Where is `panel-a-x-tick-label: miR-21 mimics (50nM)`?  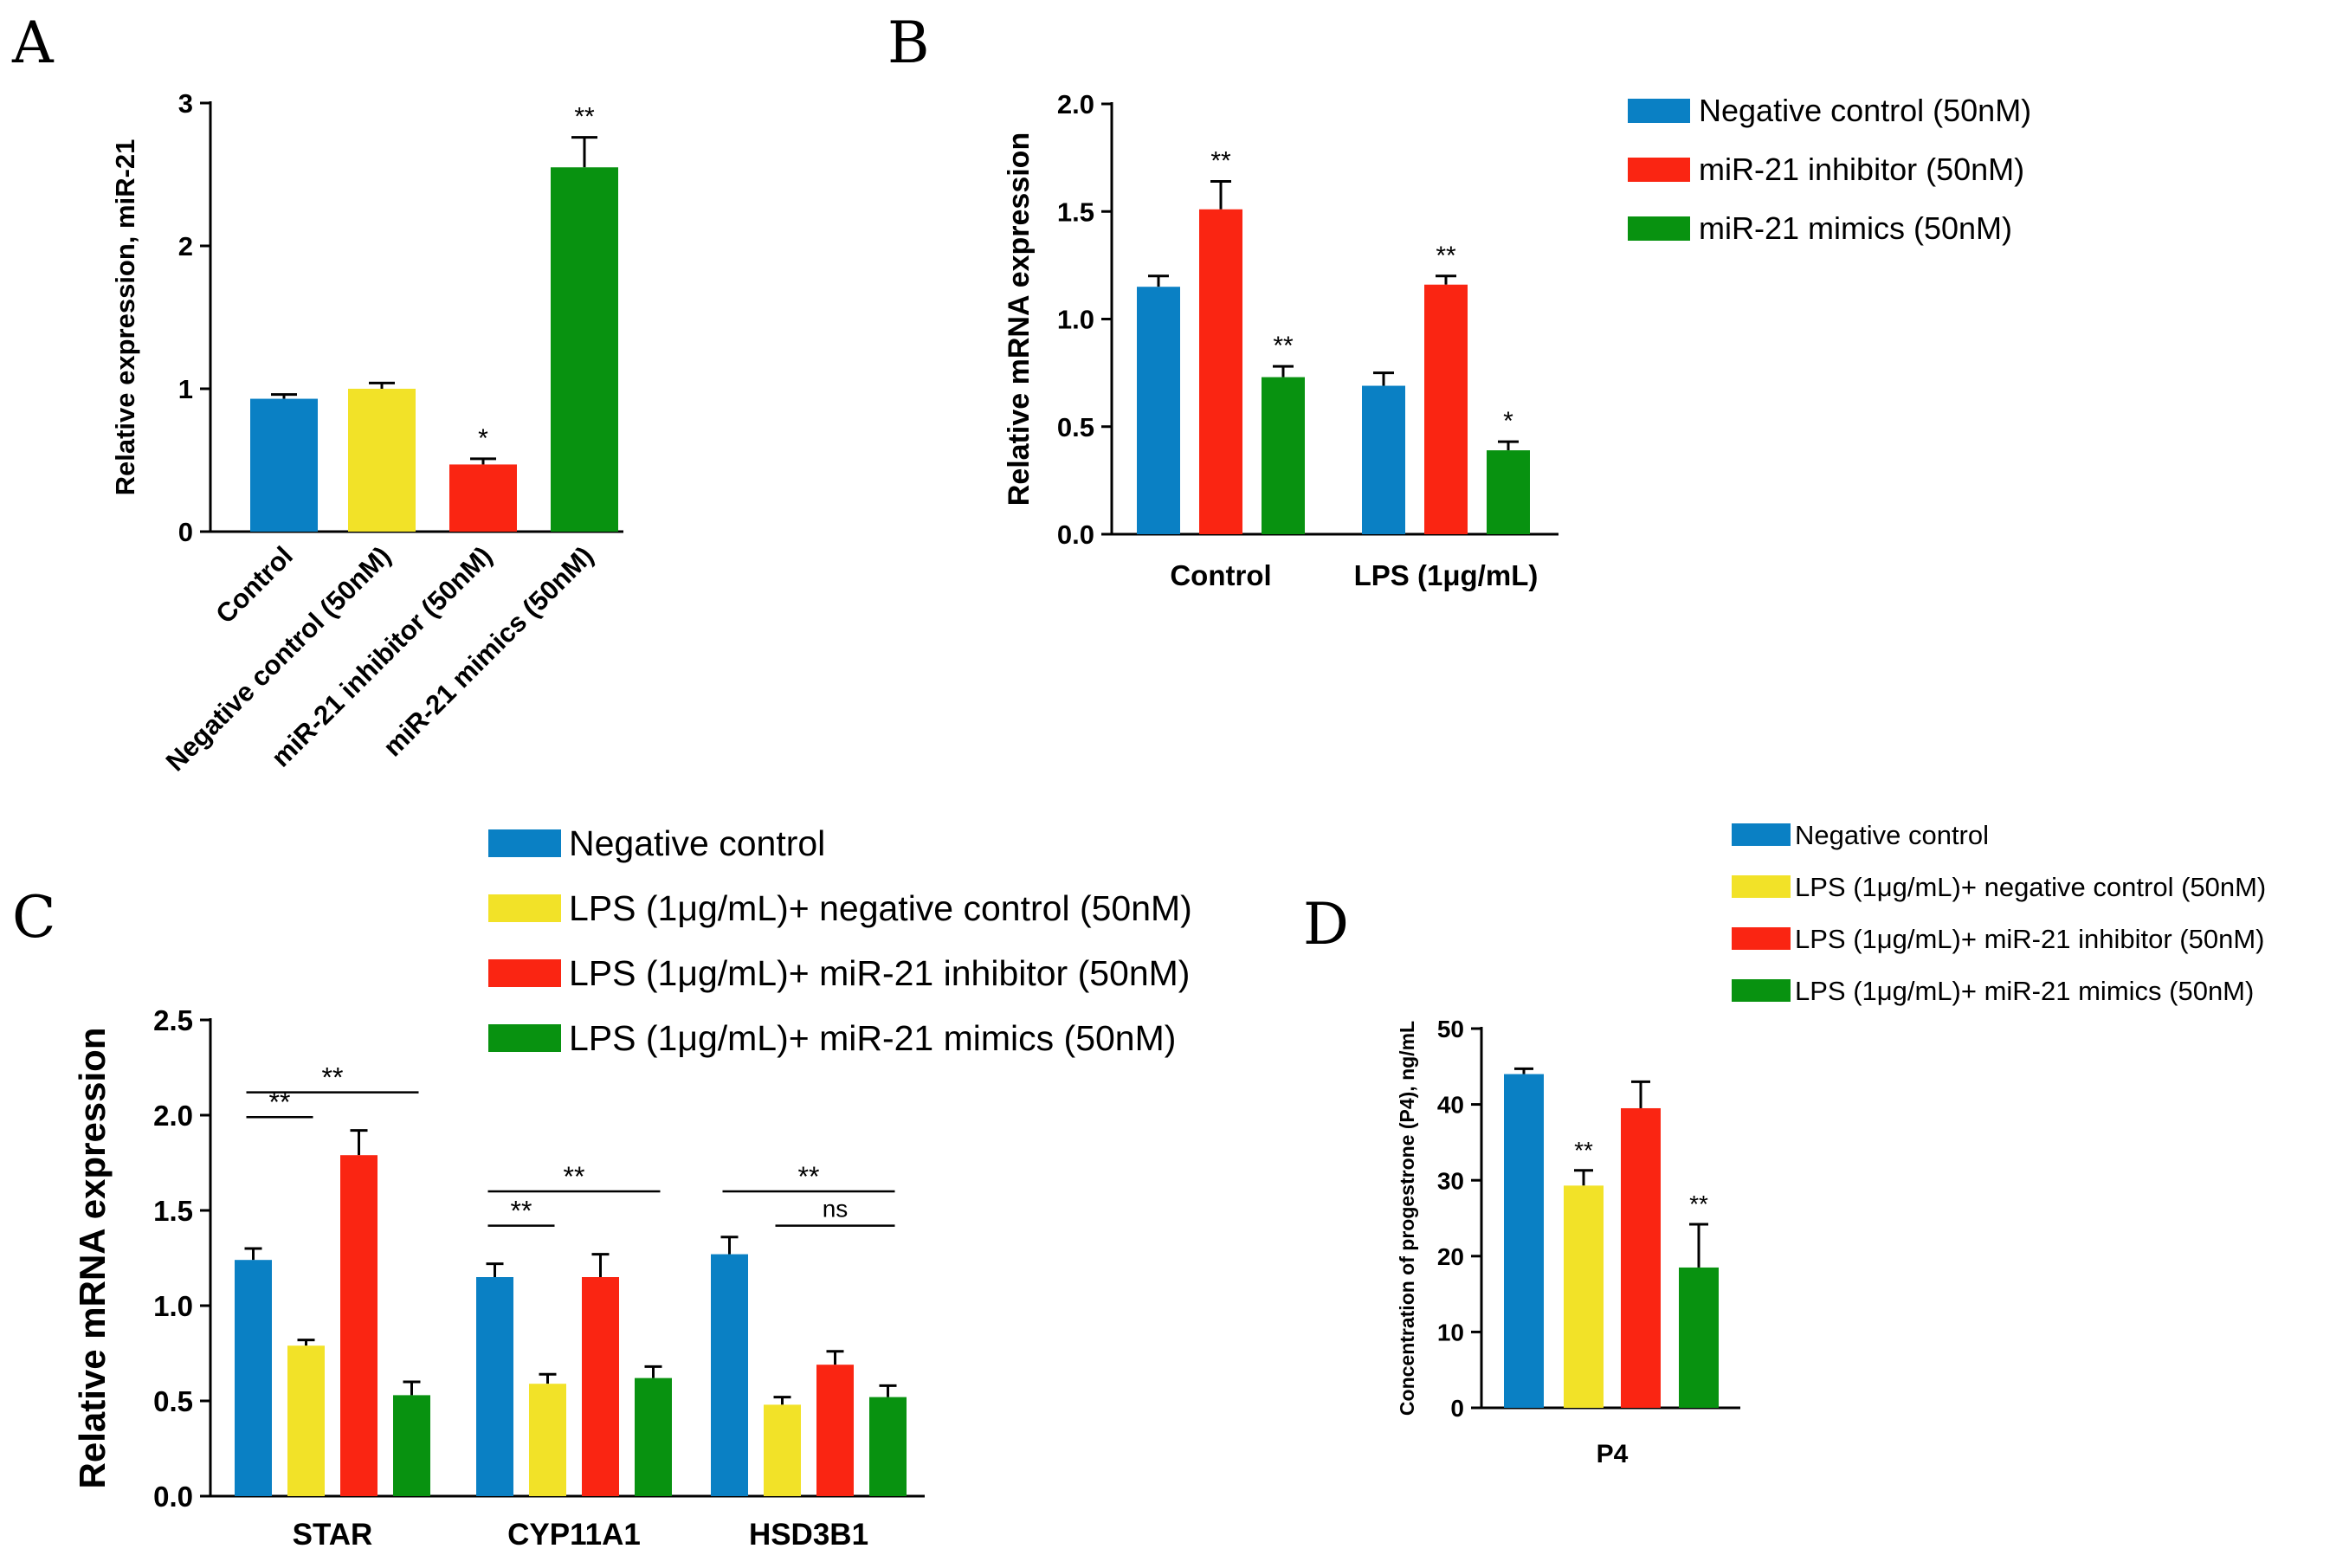 panel-a-x-tick-label: miR-21 mimics (50nM) is located at coordinates (489, 651).